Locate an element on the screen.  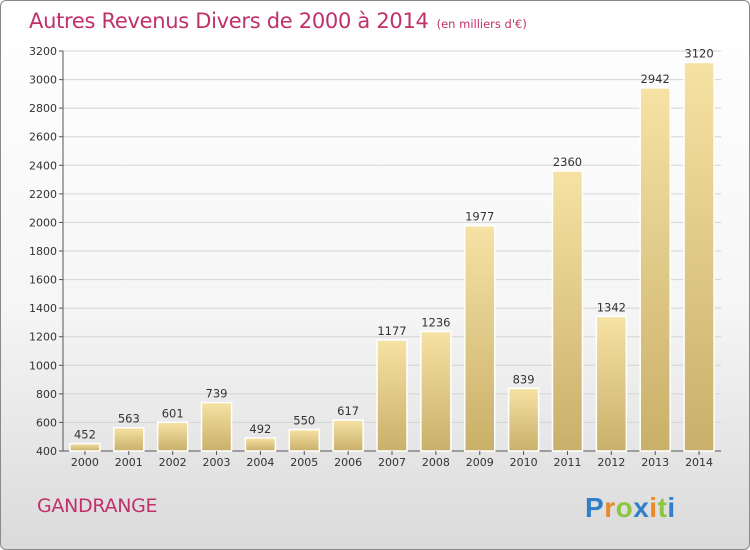
x-tick-label: 2001 is located at coordinates (129, 462).